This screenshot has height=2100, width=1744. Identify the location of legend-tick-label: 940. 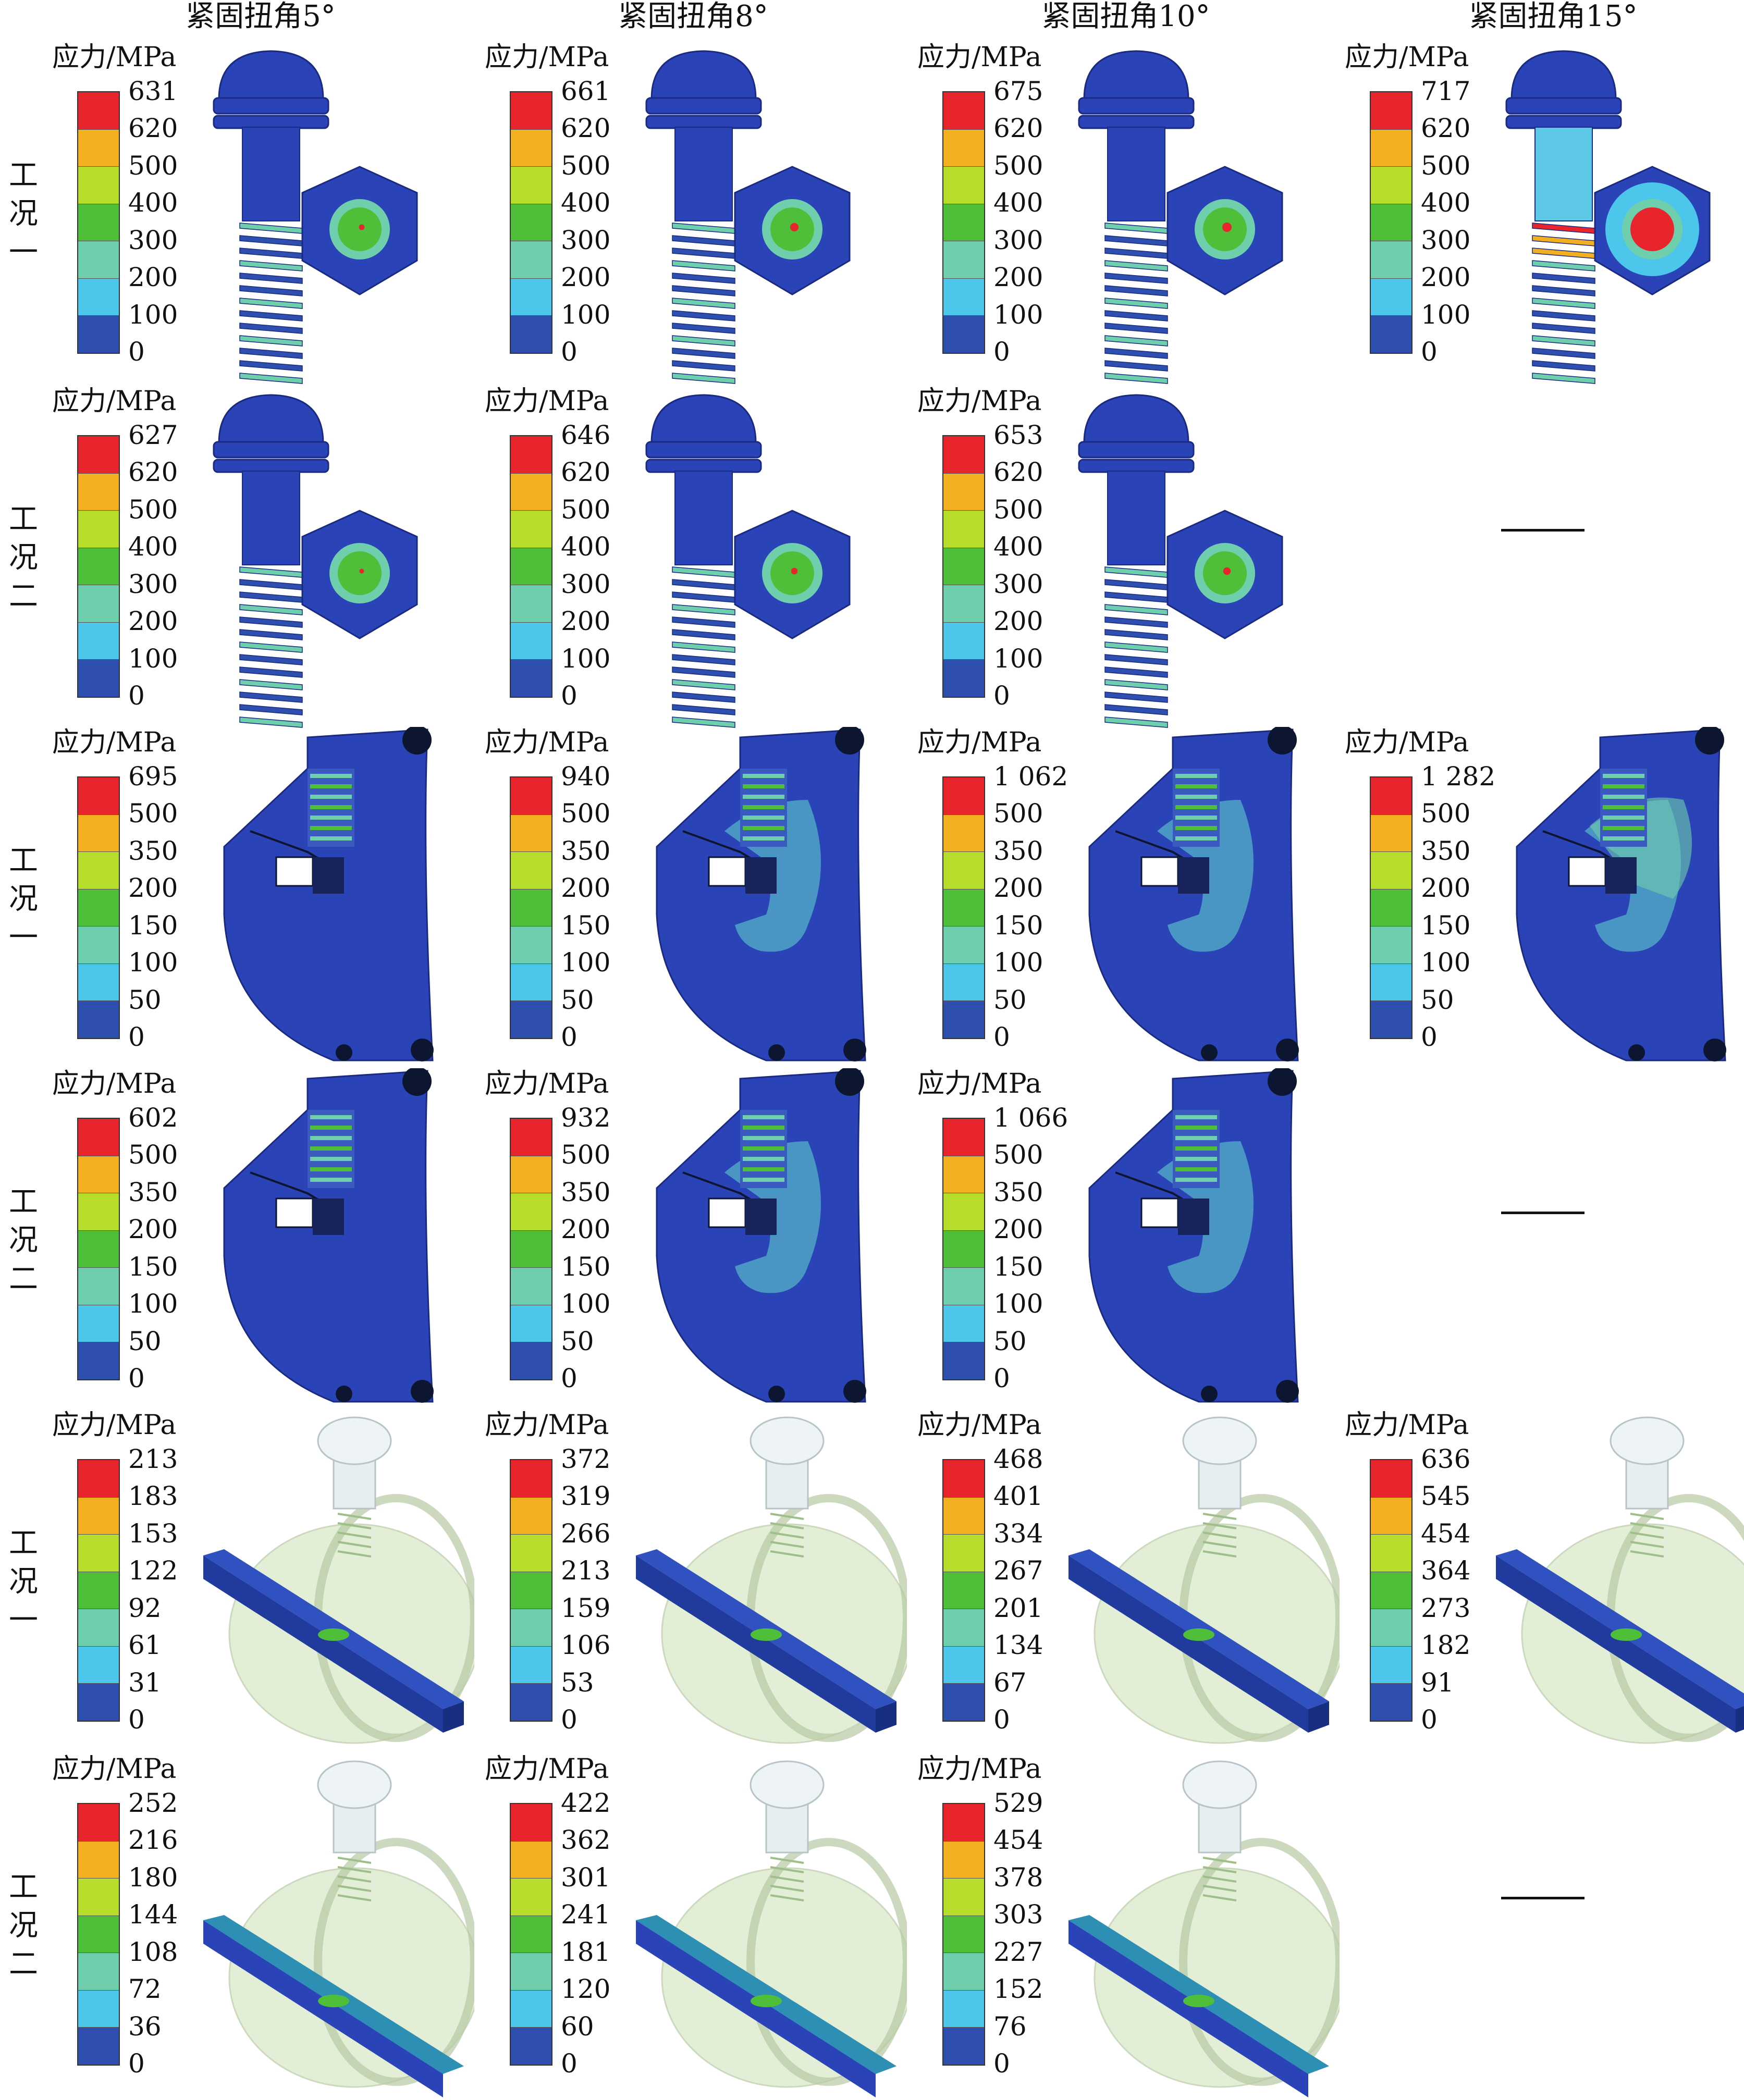
(586, 776).